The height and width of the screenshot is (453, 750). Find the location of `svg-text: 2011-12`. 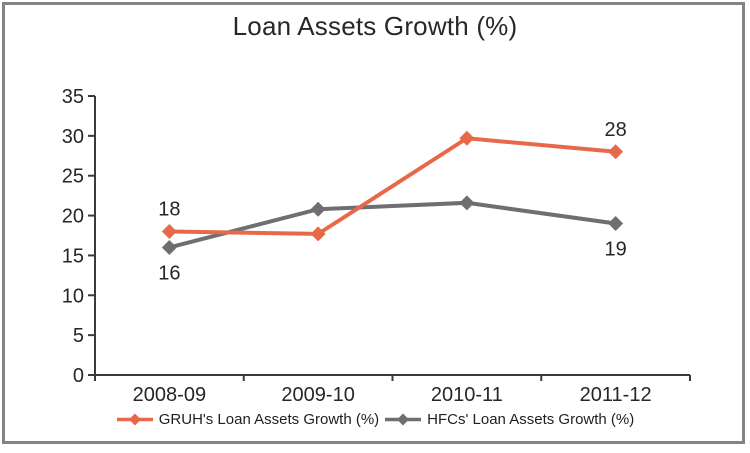

svg-text: 2011-12 is located at coordinates (616, 395).